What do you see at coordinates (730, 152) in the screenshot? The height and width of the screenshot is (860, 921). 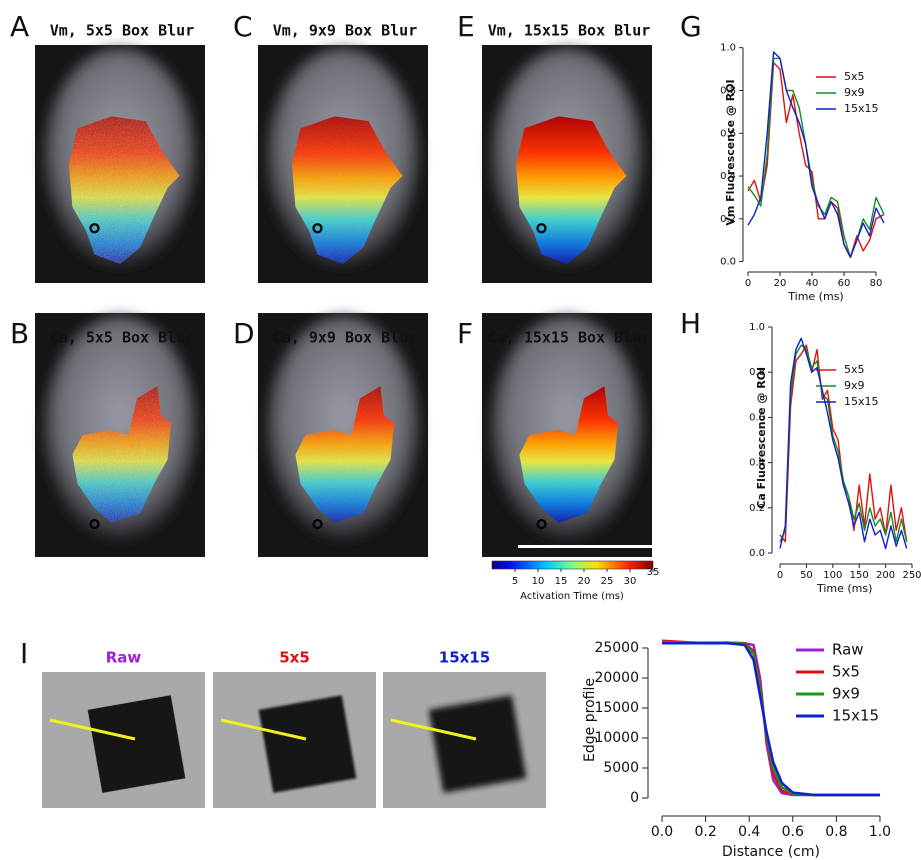 I see `y-axis-label: Vm Fluorescence @ ROI` at bounding box center [730, 152].